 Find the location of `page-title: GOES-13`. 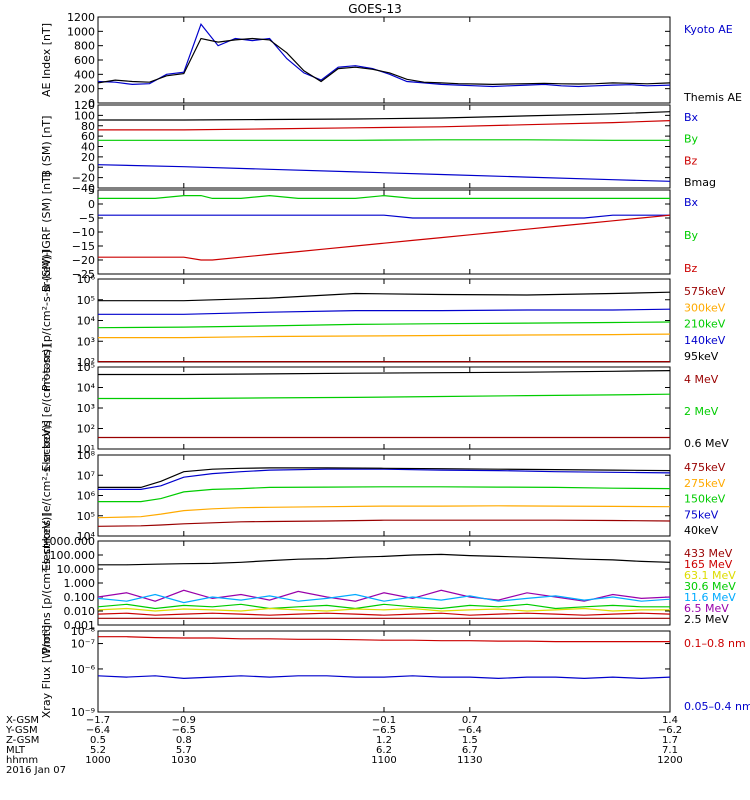

page-title: GOES-13 is located at coordinates (375, 9).